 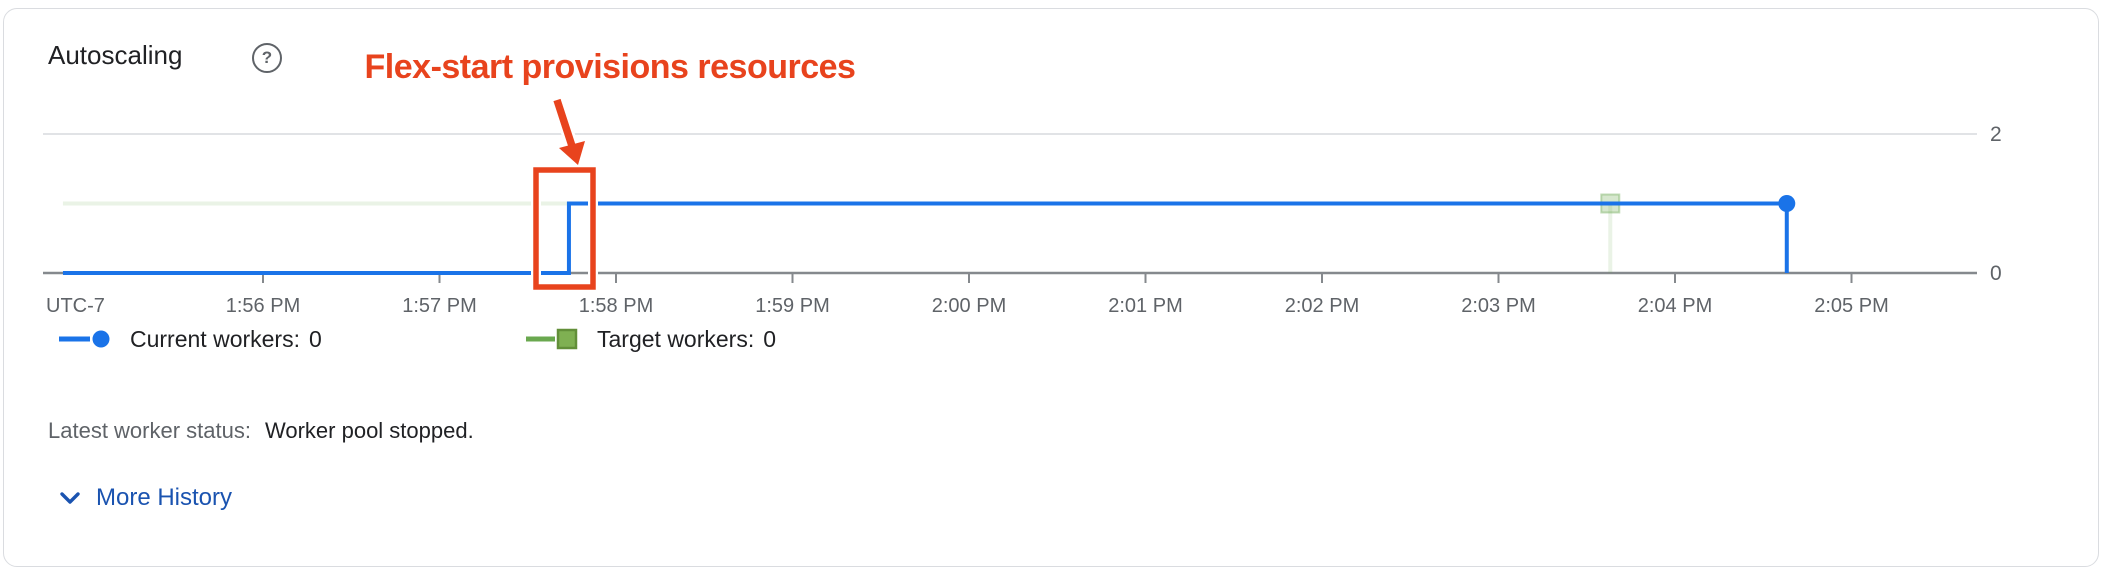 What do you see at coordinates (552, 339) in the screenshot?
I see `target-workers-marker-icon` at bounding box center [552, 339].